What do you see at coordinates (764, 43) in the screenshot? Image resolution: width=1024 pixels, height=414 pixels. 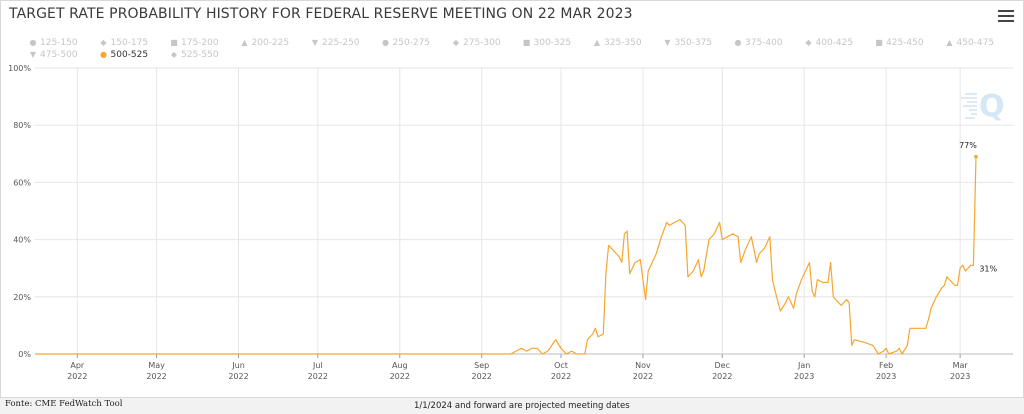 I see `legend-label: 375-400` at bounding box center [764, 43].